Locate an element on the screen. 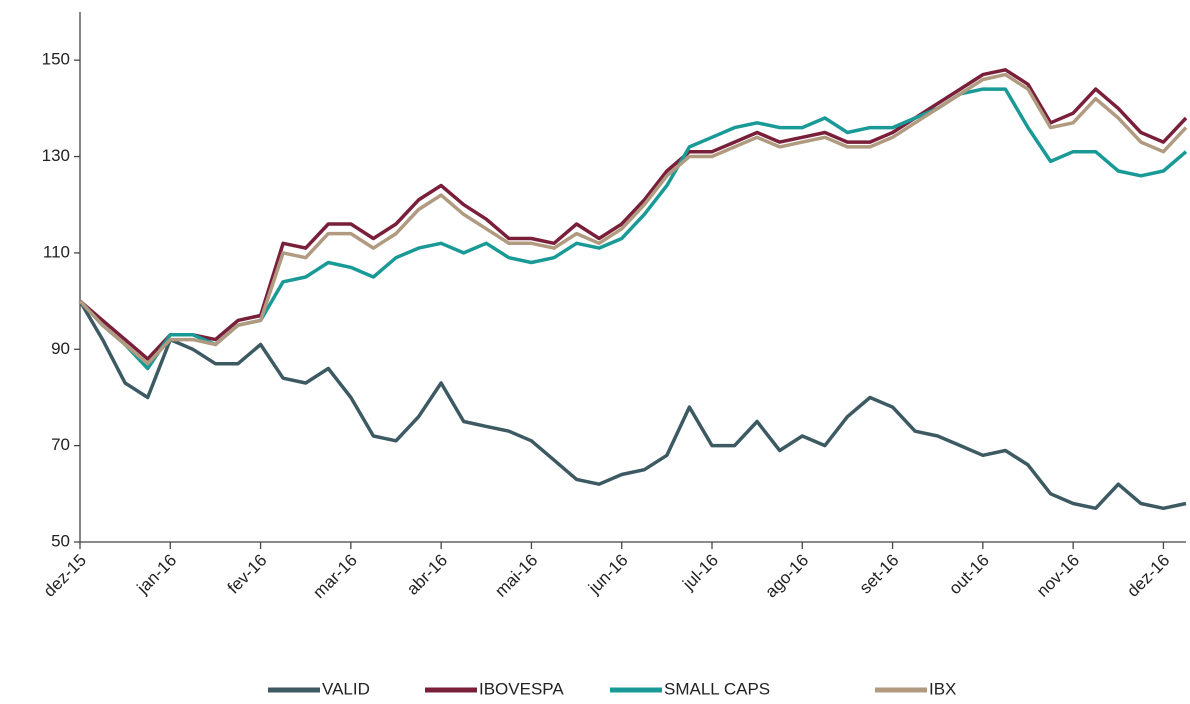 The image size is (1190, 704). y-tick-label: 50 is located at coordinates (60, 540).